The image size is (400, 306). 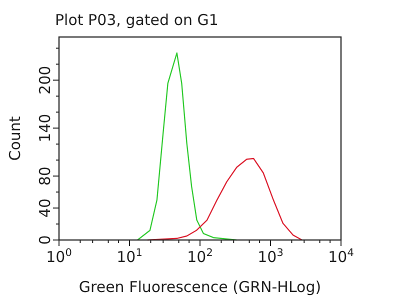 I want to click on x-tick-label: 10$^{2}$, so click(x=200, y=256).